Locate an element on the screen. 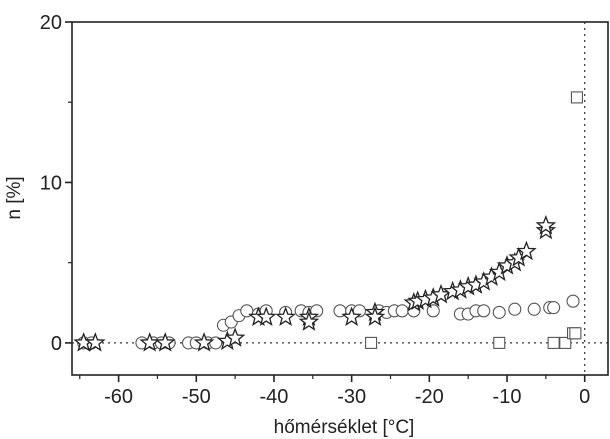 This screenshot has height=439, width=610. x-tick-label: -10 is located at coordinates (507, 397).